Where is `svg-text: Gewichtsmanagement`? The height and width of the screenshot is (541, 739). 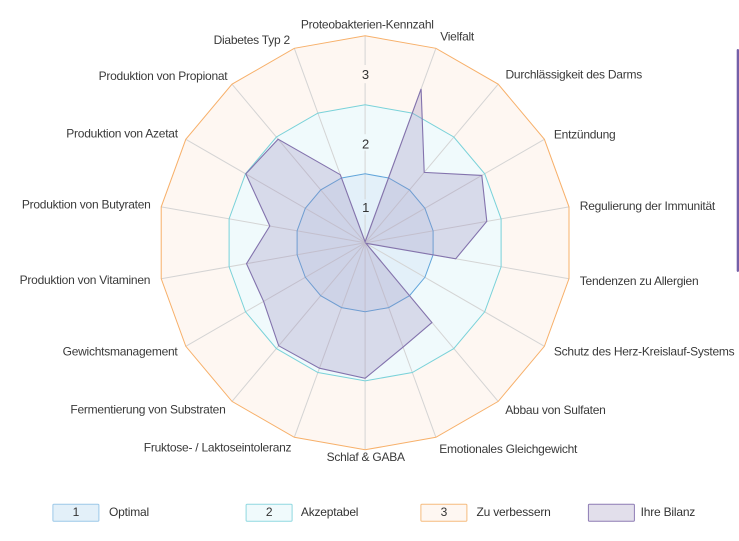 svg-text: Gewichtsmanagement is located at coordinates (121, 352).